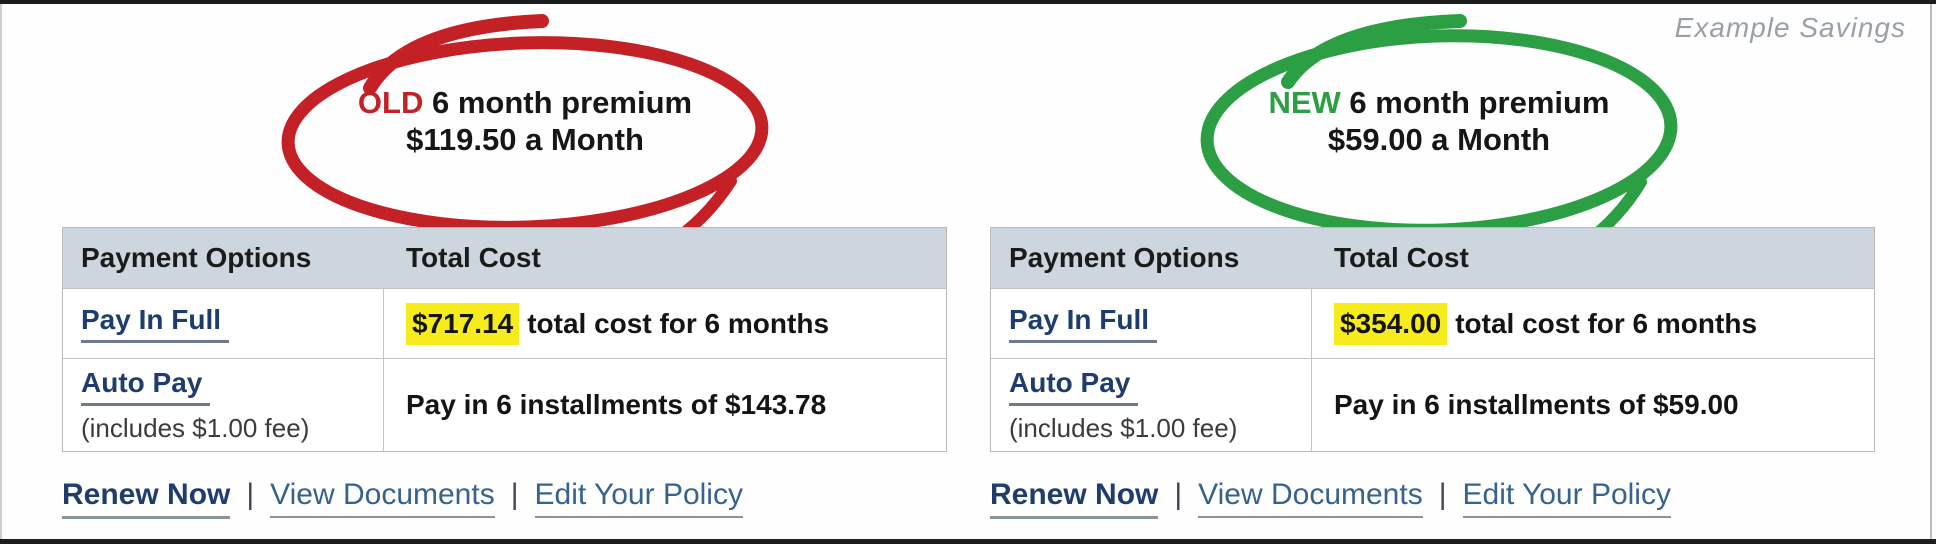  Describe the element at coordinates (968, 2) in the screenshot. I see `top-border` at that location.